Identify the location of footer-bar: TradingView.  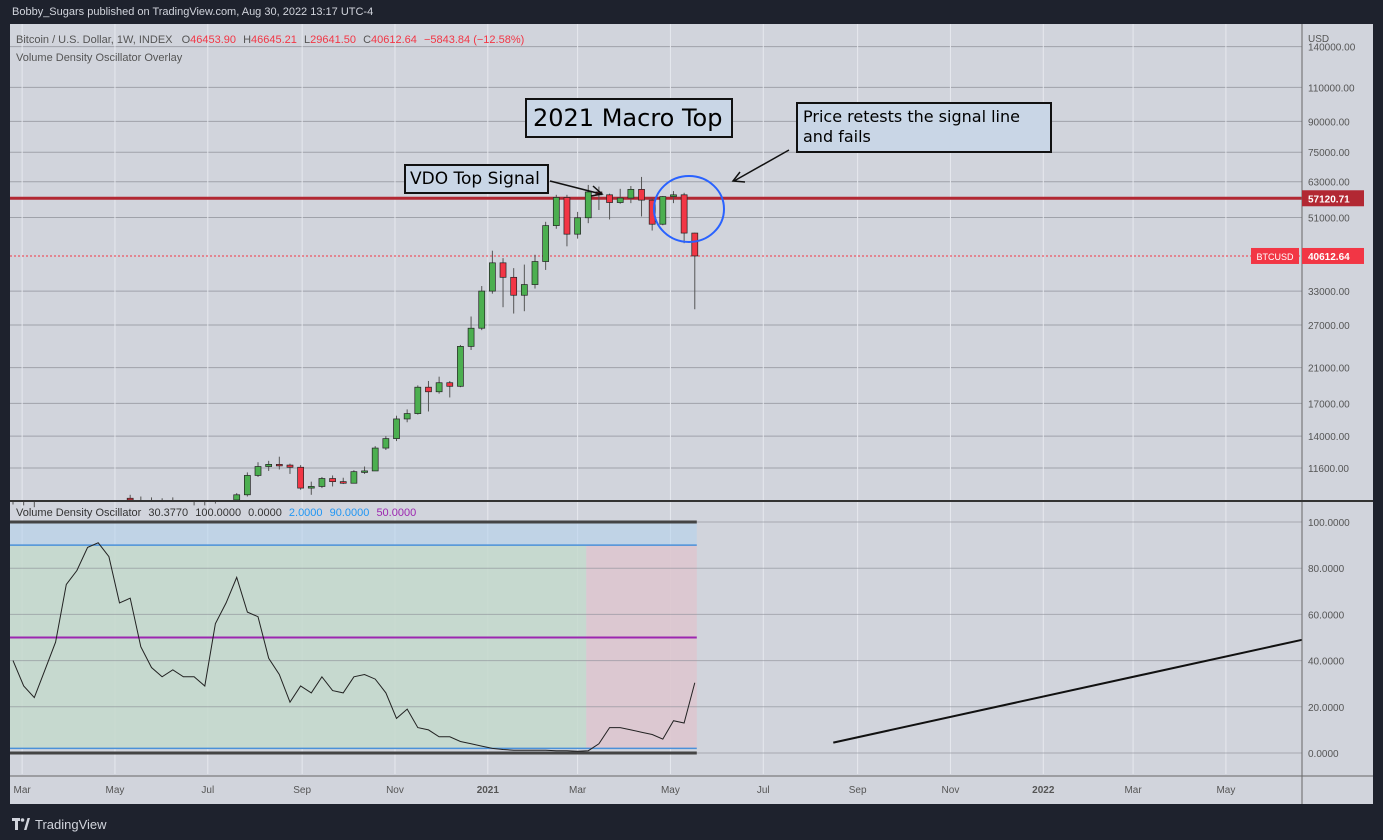
(691, 824).